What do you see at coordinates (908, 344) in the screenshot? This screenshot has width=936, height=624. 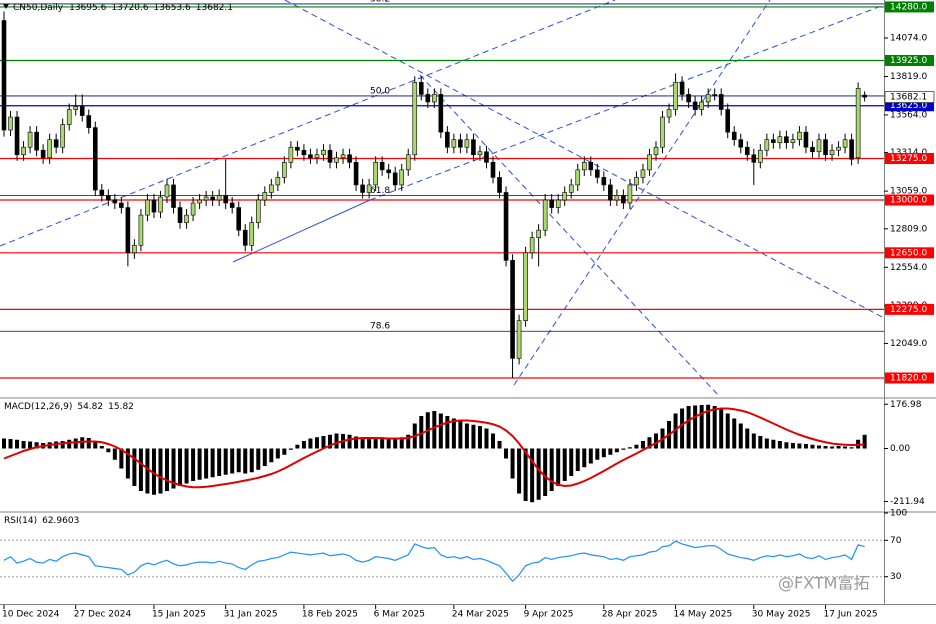 I see `y-tick-label: 12049.0` at bounding box center [908, 344].